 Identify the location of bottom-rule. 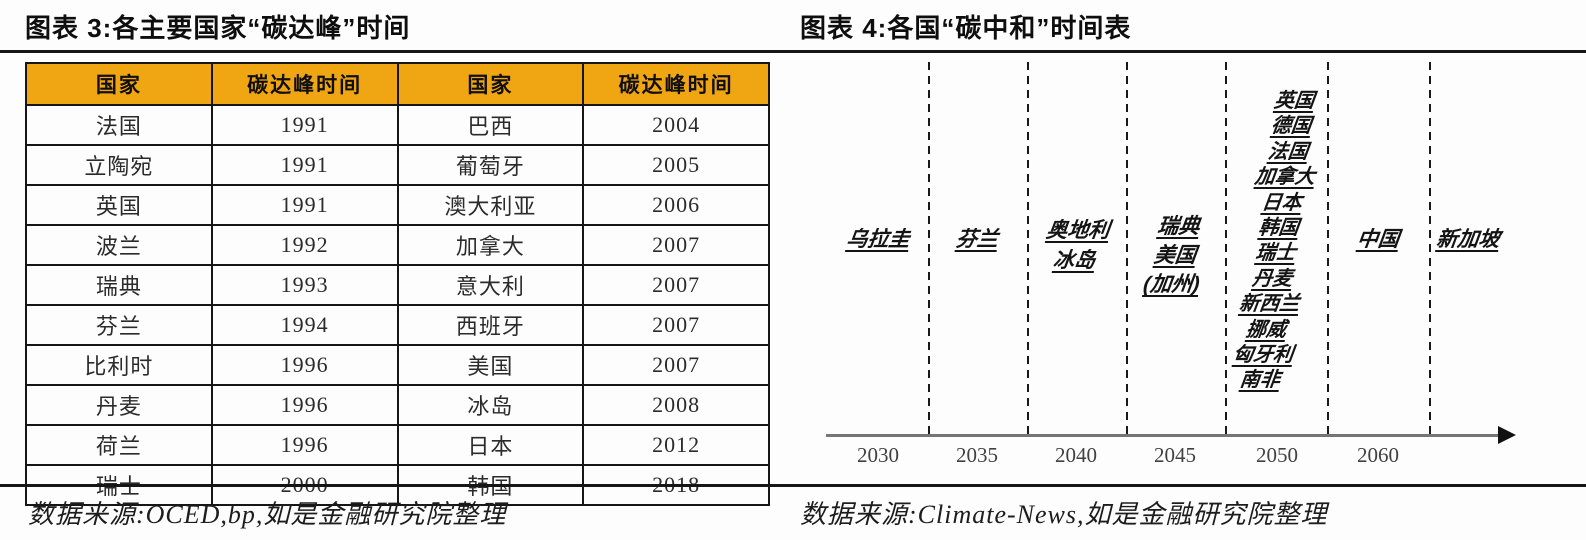
(793, 485).